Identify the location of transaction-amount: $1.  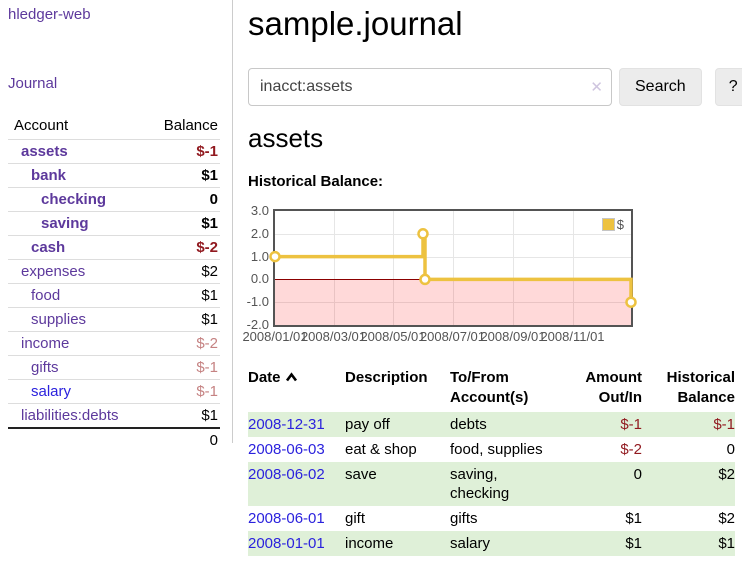
(633, 543).